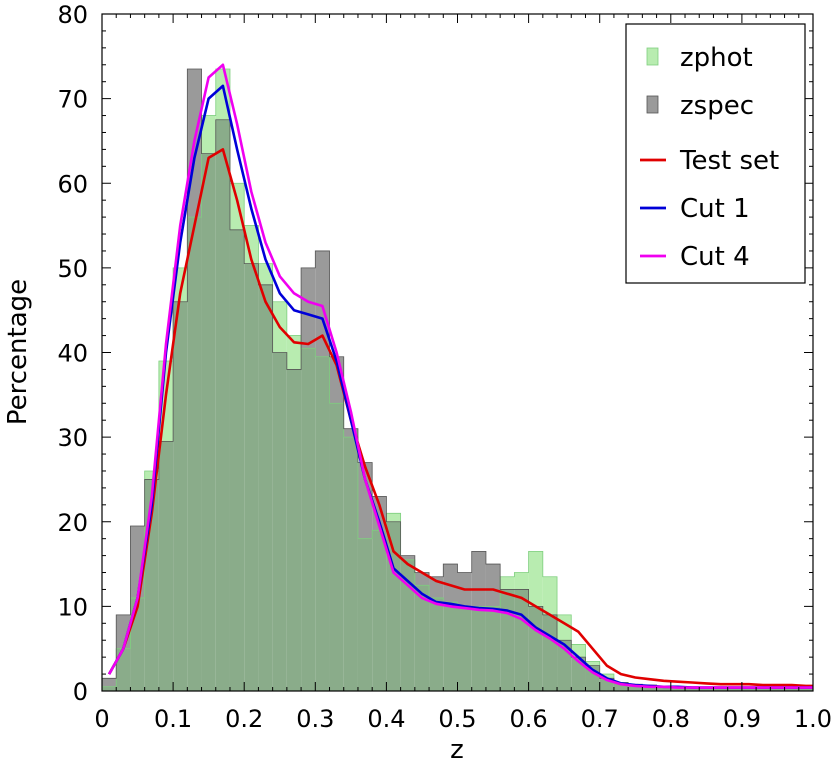  I want to click on legend-label: Cut 1, so click(715, 209).